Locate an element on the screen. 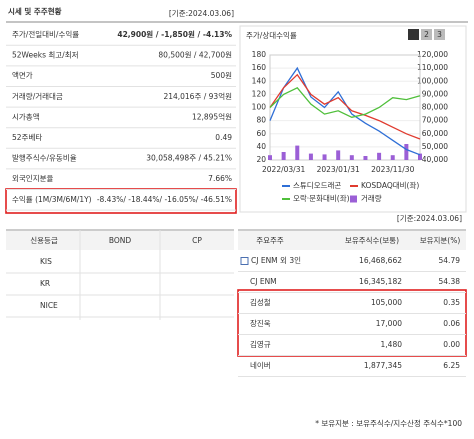  x-tick-label: 2023/11/30 is located at coordinates (392, 169).